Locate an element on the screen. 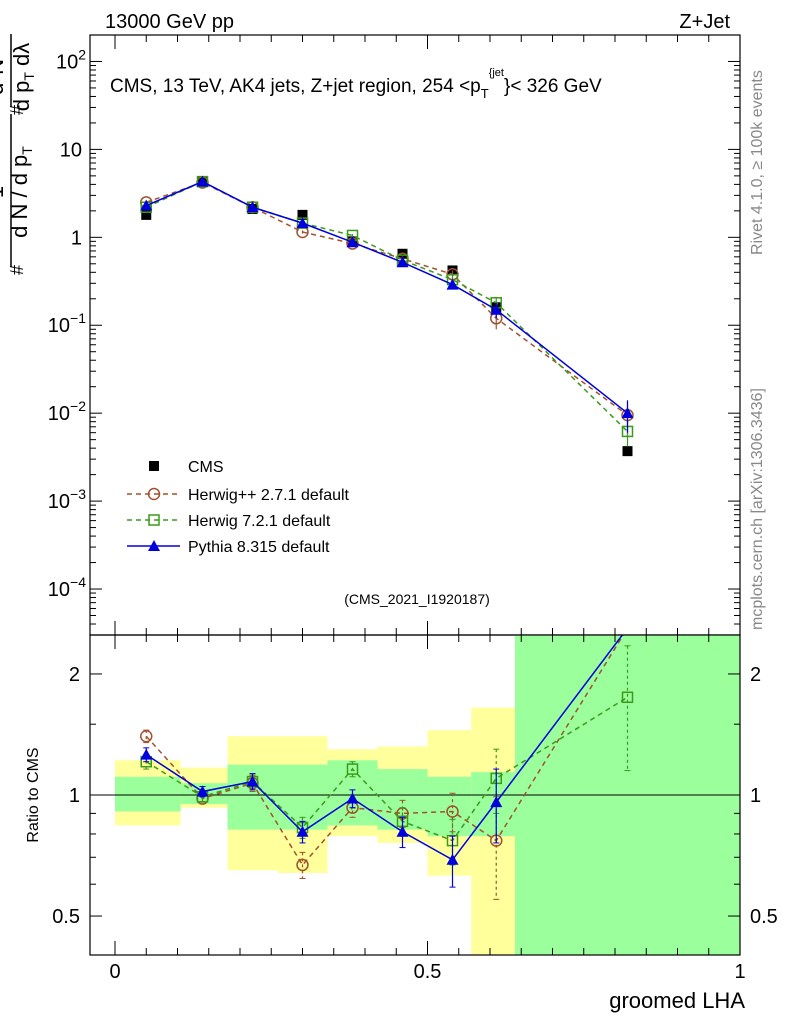 This screenshot has width=786, height=1024. xtick-label-2: 1 is located at coordinates (739, 972).